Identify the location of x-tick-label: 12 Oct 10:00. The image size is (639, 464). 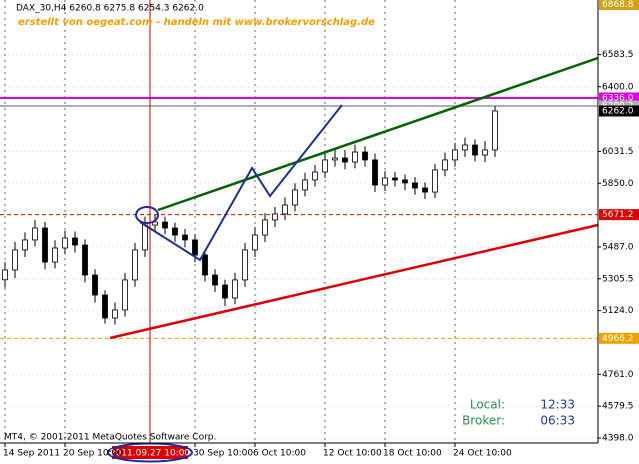
(352, 454).